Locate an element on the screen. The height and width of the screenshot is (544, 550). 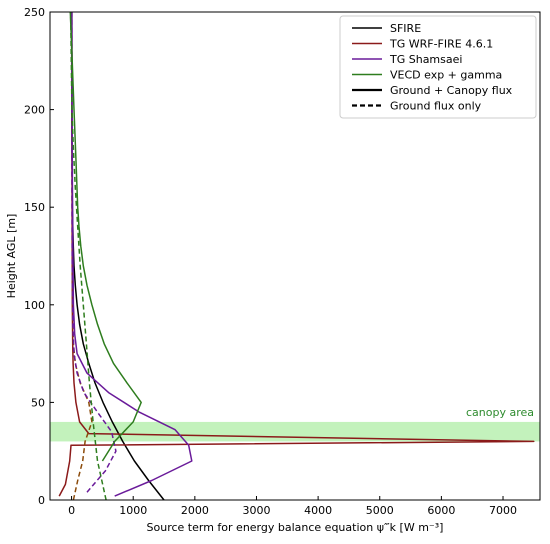
x-tick-label-4: 4000 is located at coordinates (318, 510).